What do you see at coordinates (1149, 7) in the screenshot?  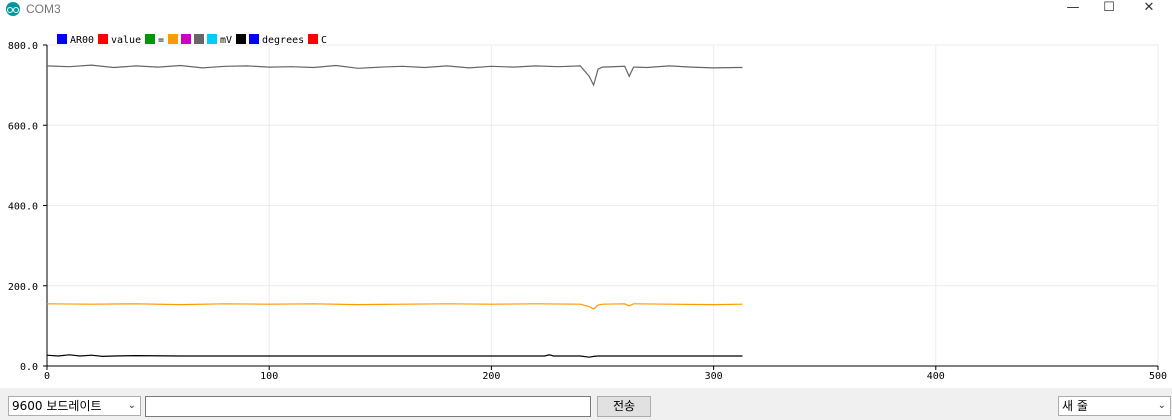 I see `close-button: ✕` at bounding box center [1149, 7].